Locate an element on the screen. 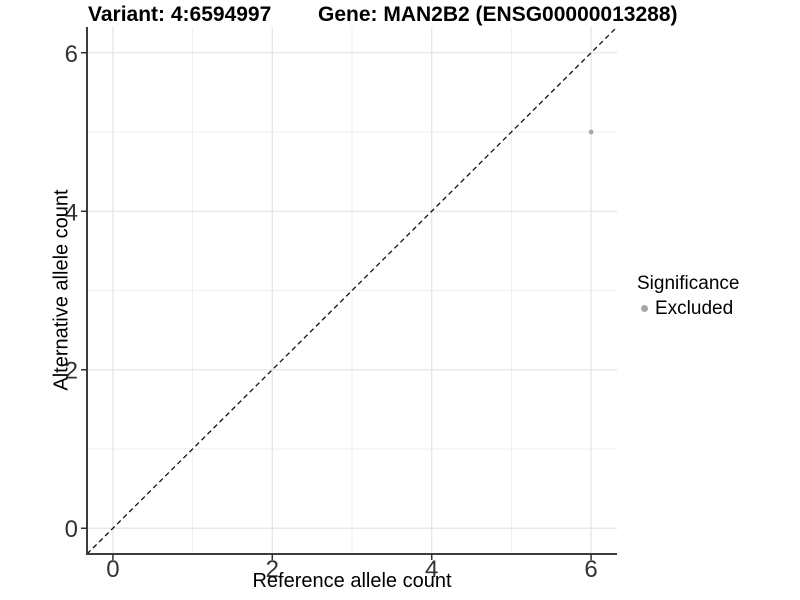 This screenshot has height=600, width=800. plot-title-gene: Gene: MAN2B2 (ENSG00000013288) is located at coordinates (498, 14).